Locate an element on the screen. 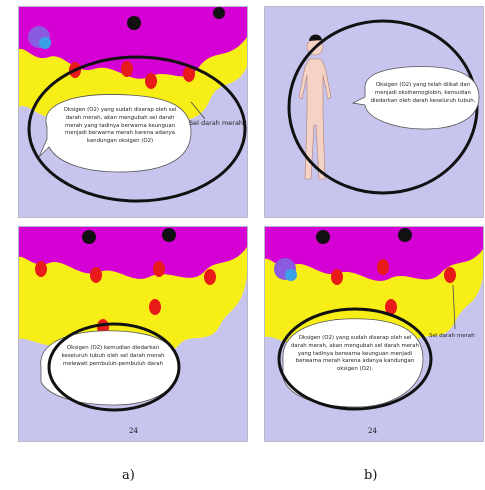 Image resolution: width=485 pixels, height=490 pixels. caption-a: a) is located at coordinates (128, 475).